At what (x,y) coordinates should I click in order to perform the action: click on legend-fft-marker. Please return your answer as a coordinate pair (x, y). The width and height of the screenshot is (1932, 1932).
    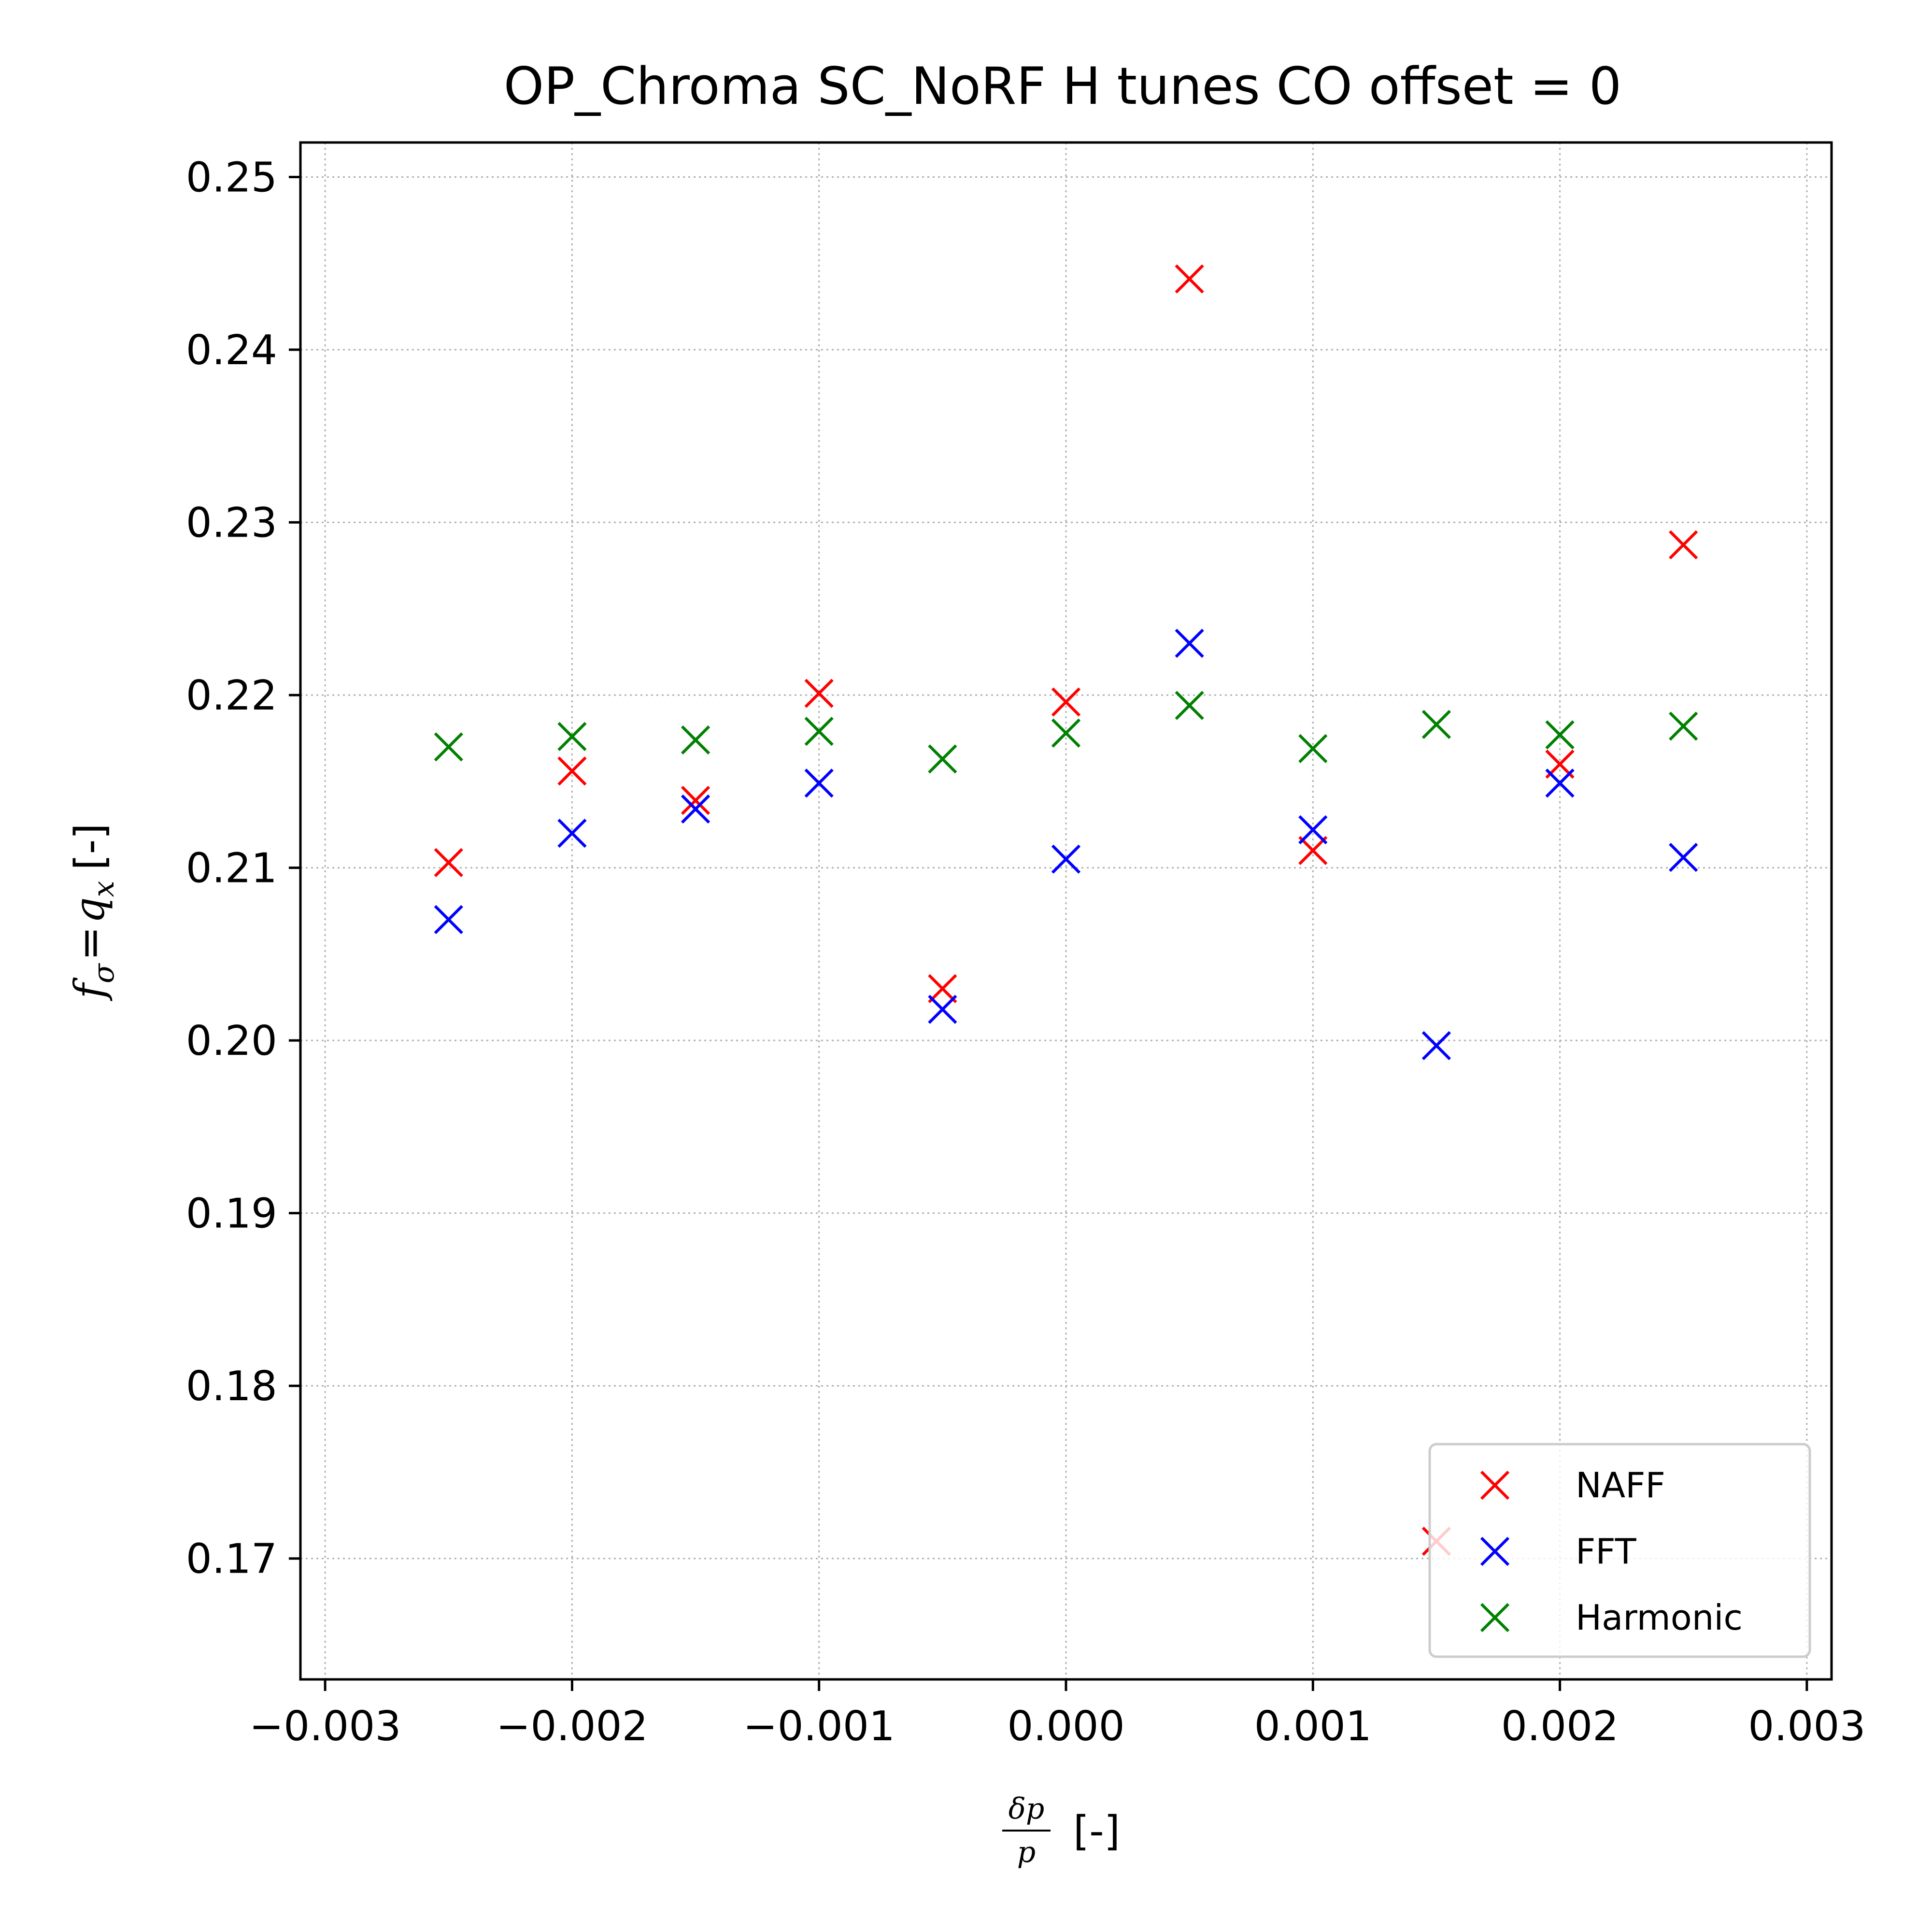
    Looking at the image, I should click on (1495, 1551).